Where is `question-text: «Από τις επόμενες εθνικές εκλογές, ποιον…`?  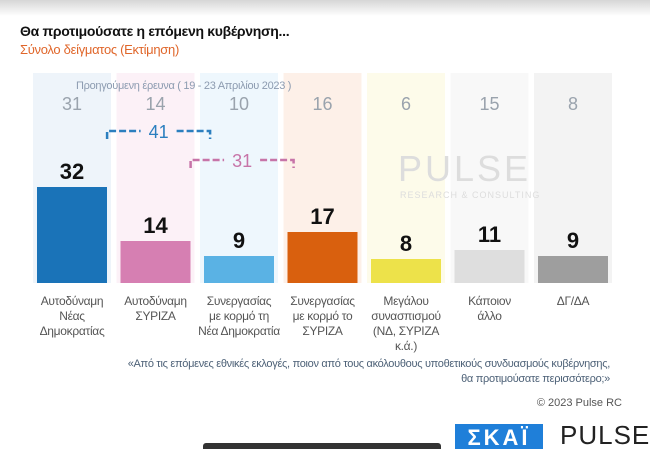
question-text: «Από τις επόμενες εθνικές εκλογές, ποιον… is located at coordinates (369, 372).